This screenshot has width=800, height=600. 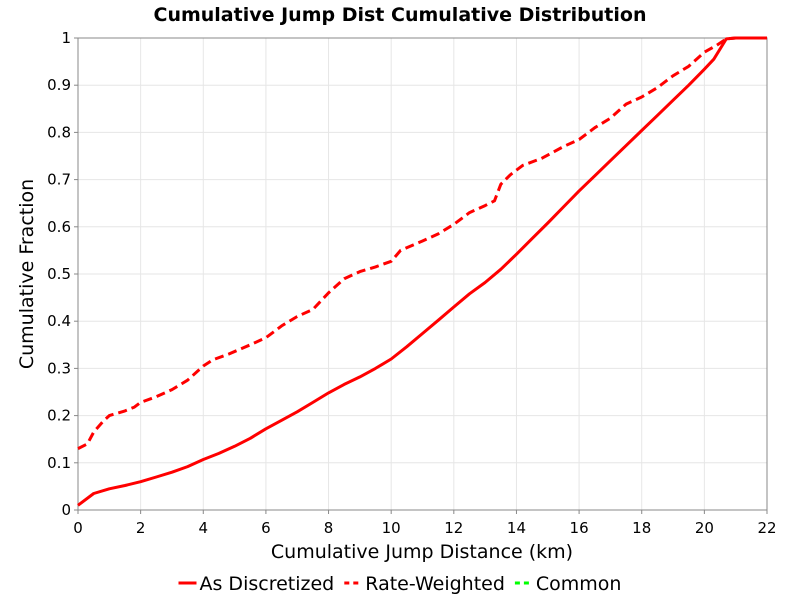 What do you see at coordinates (422, 552) in the screenshot?
I see `x-axis-label: Cumulative Jump Distance (km)` at bounding box center [422, 552].